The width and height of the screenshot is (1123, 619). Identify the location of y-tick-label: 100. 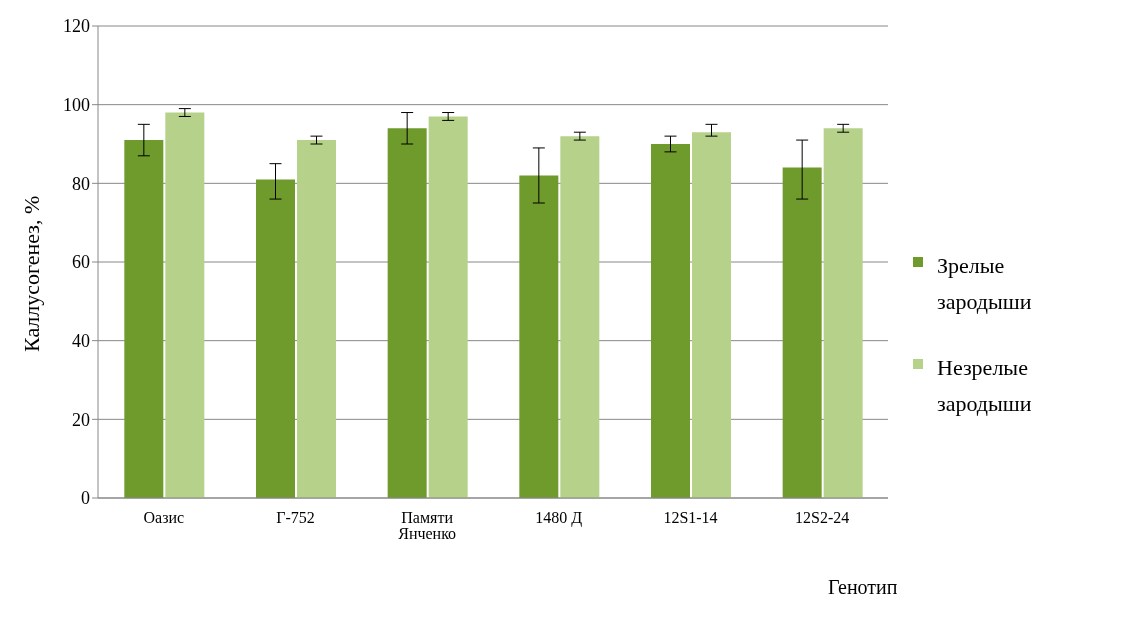
(76, 105).